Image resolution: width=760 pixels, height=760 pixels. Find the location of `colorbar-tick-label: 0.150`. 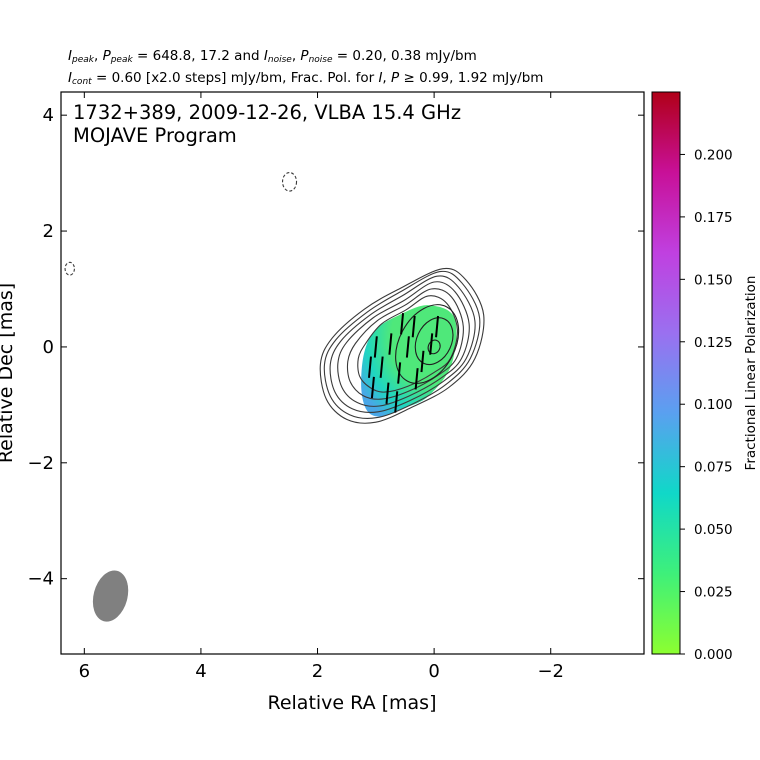

colorbar-tick-label: 0.150 is located at coordinates (713, 280).